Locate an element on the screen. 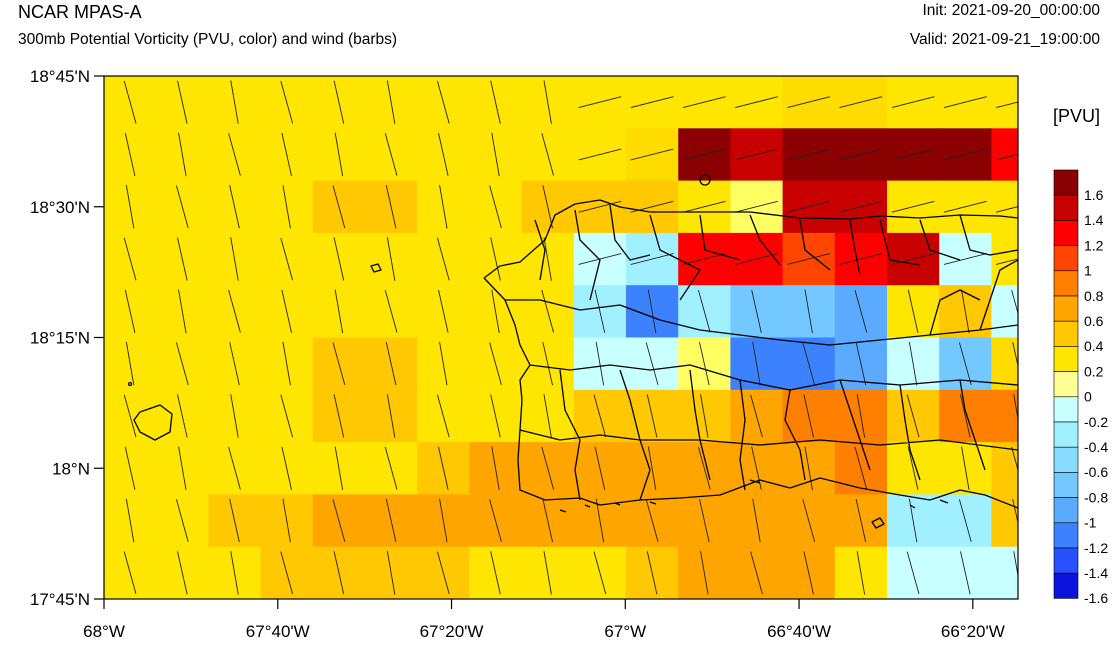 The height and width of the screenshot is (647, 1112). colorbar-label: 0.6 is located at coordinates (1094, 321).